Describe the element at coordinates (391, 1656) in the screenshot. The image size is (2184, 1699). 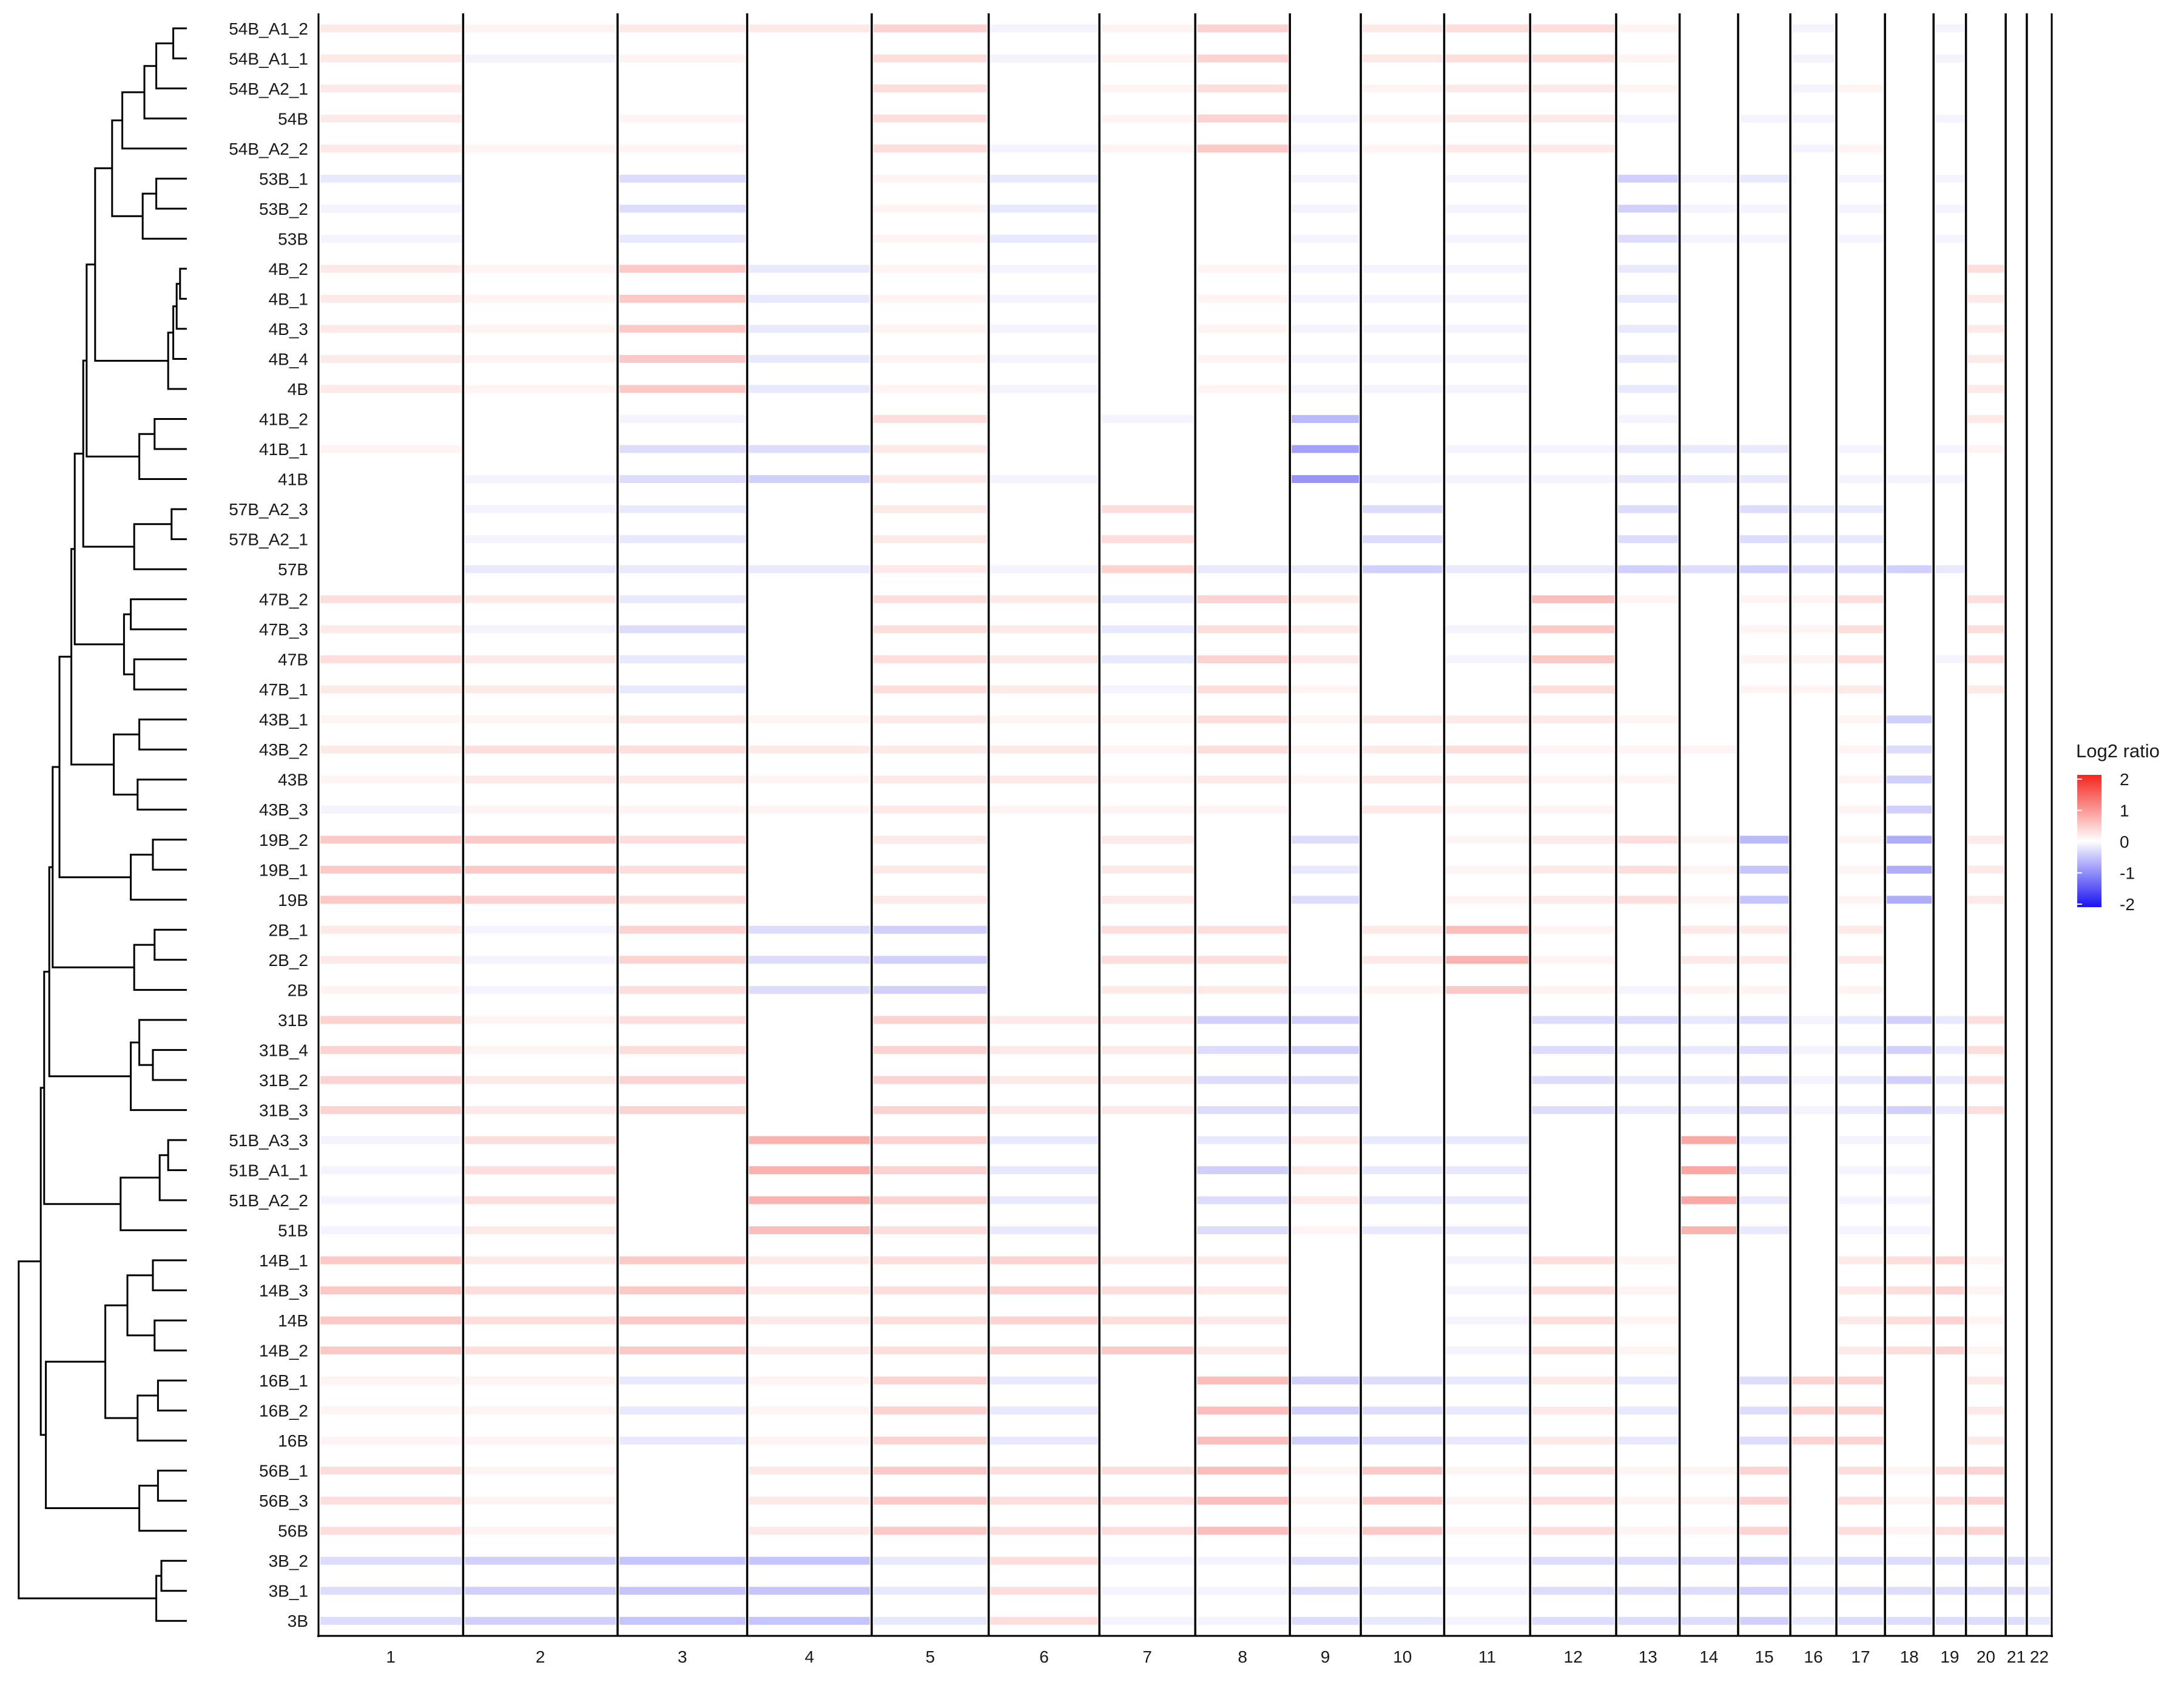
I see `column-label: 1` at that location.